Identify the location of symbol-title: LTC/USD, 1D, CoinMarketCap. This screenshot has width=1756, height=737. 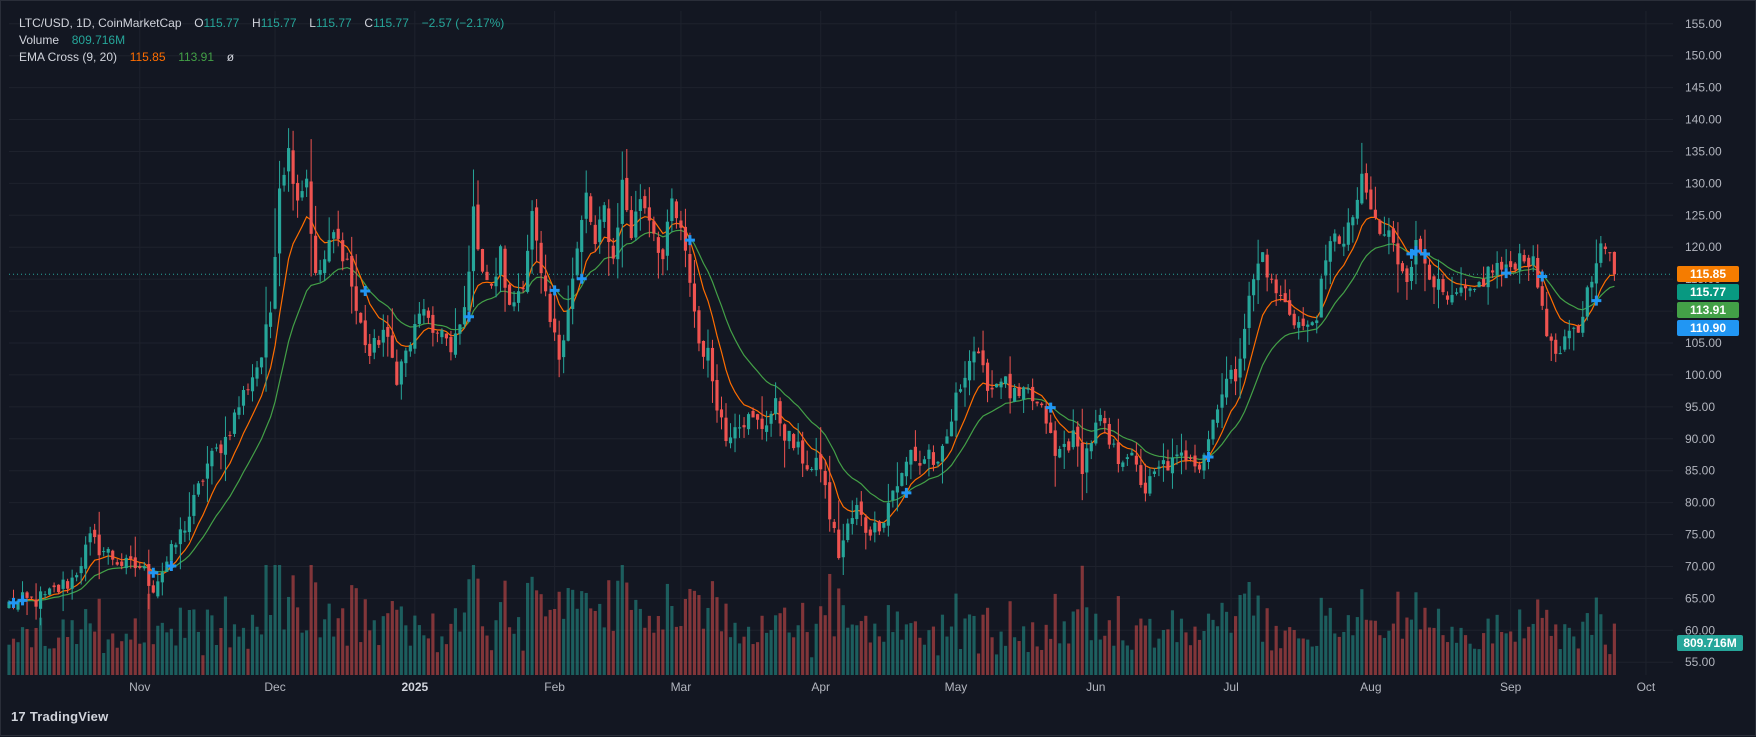
(100, 23).